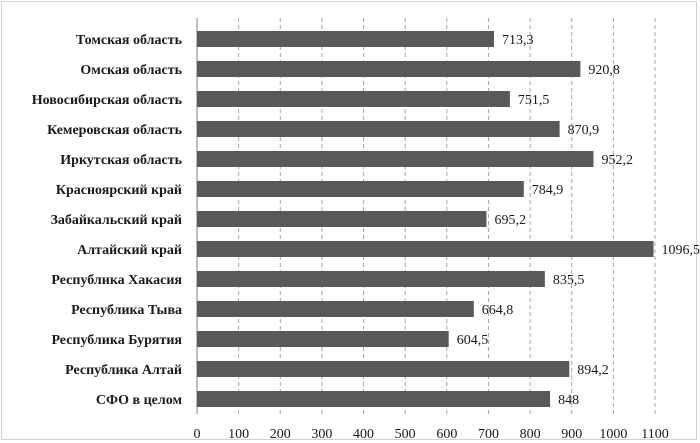 Image resolution: width=700 pixels, height=443 pixels. I want to click on x-tick-label: 300, so click(321, 434).